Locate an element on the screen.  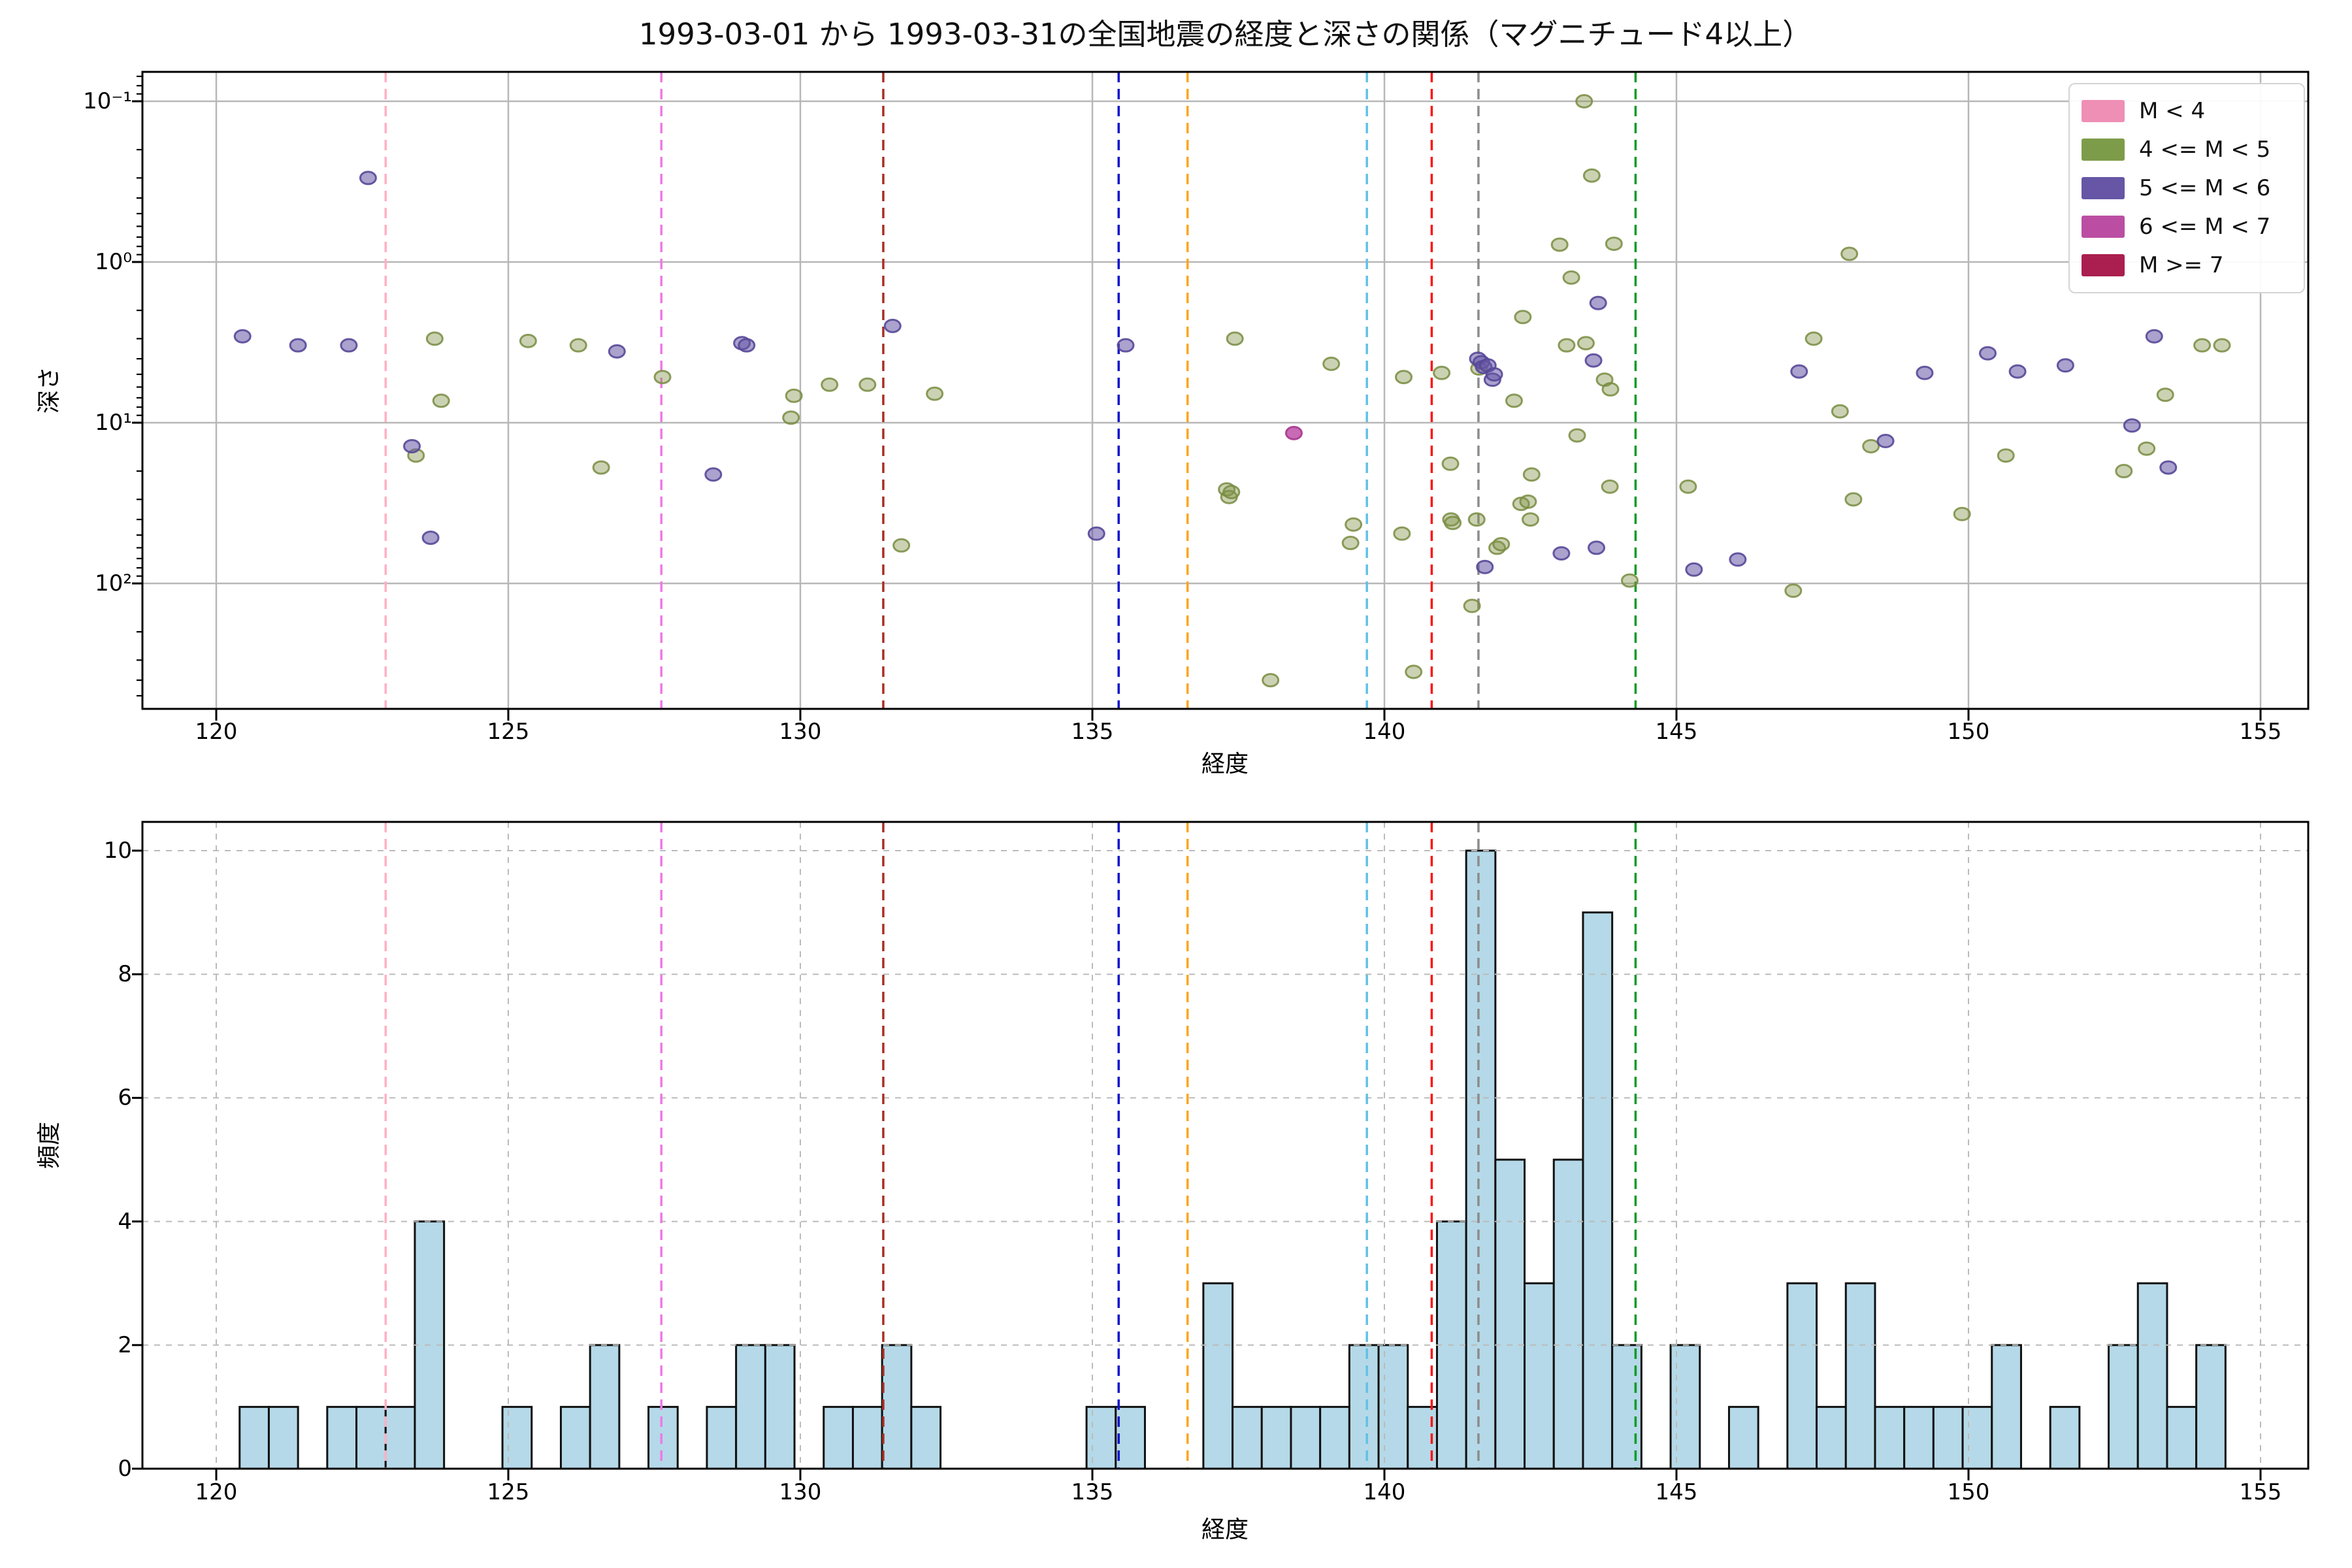
legend-entry: 5 <= M < 6 is located at coordinates (2187, 188).